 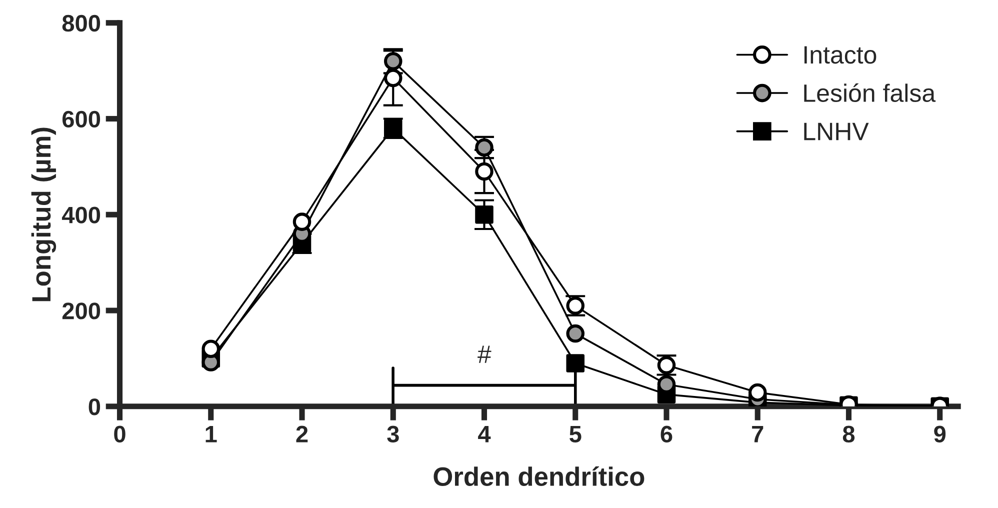 What do you see at coordinates (758, 434) in the screenshot?
I see `x-tick-label: 7` at bounding box center [758, 434].